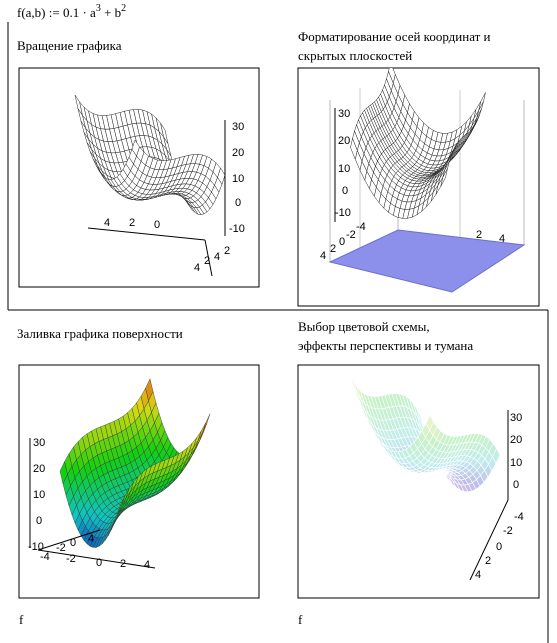 Image resolution: width=557 pixels, height=643 pixels. What do you see at coordinates (69, 45) in the screenshot?
I see `caption: Вращение графика` at bounding box center [69, 45].